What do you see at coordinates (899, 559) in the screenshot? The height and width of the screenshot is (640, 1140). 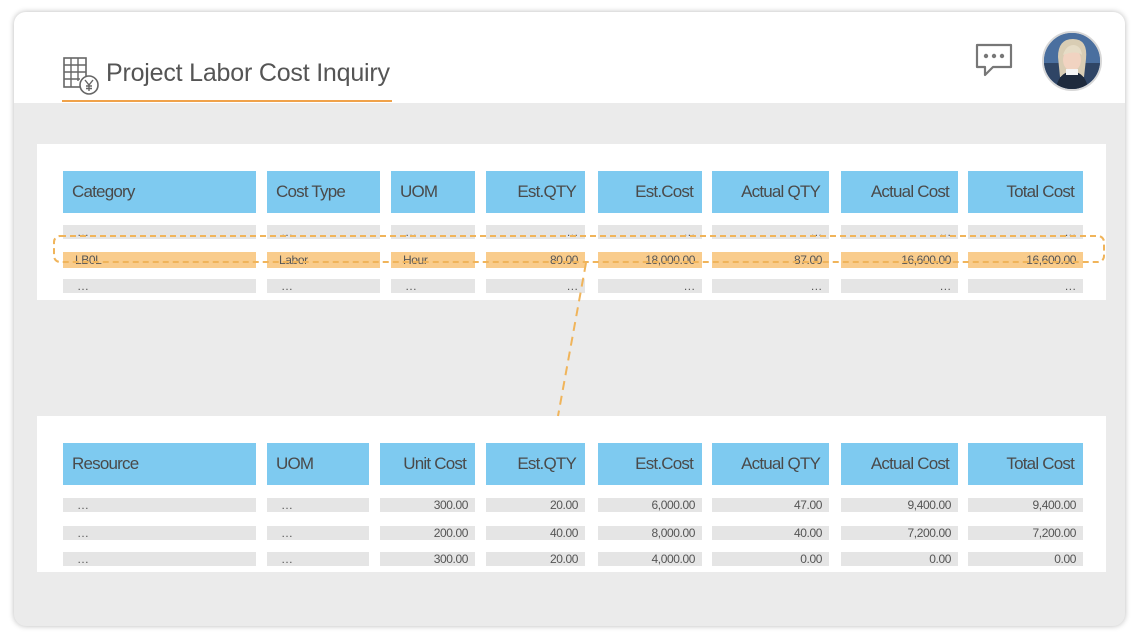 I see `table-cell-actual-cost: 0.00` at bounding box center [899, 559].